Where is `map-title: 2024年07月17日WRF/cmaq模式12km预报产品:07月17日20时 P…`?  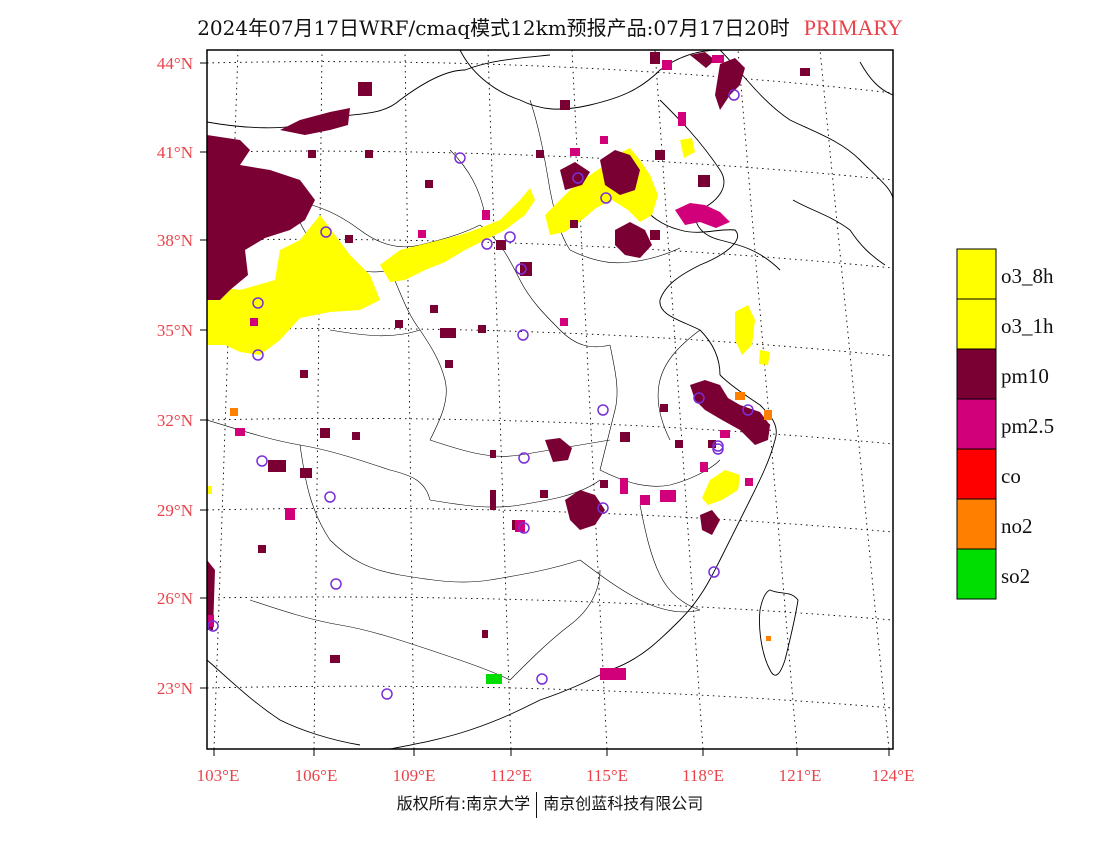
map-title: 2024年07月17日WRF/cmaq模式12km预报产品:07月17日20时 P… is located at coordinates (550, 26).